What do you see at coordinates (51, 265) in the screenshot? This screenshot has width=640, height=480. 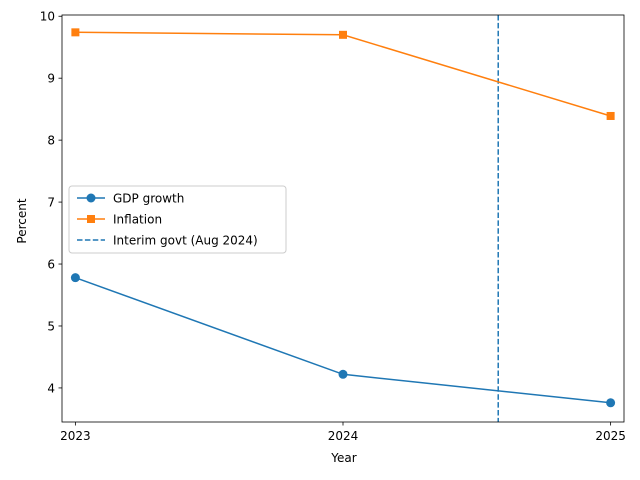 I see `y-tick-label: 6` at bounding box center [51, 265].